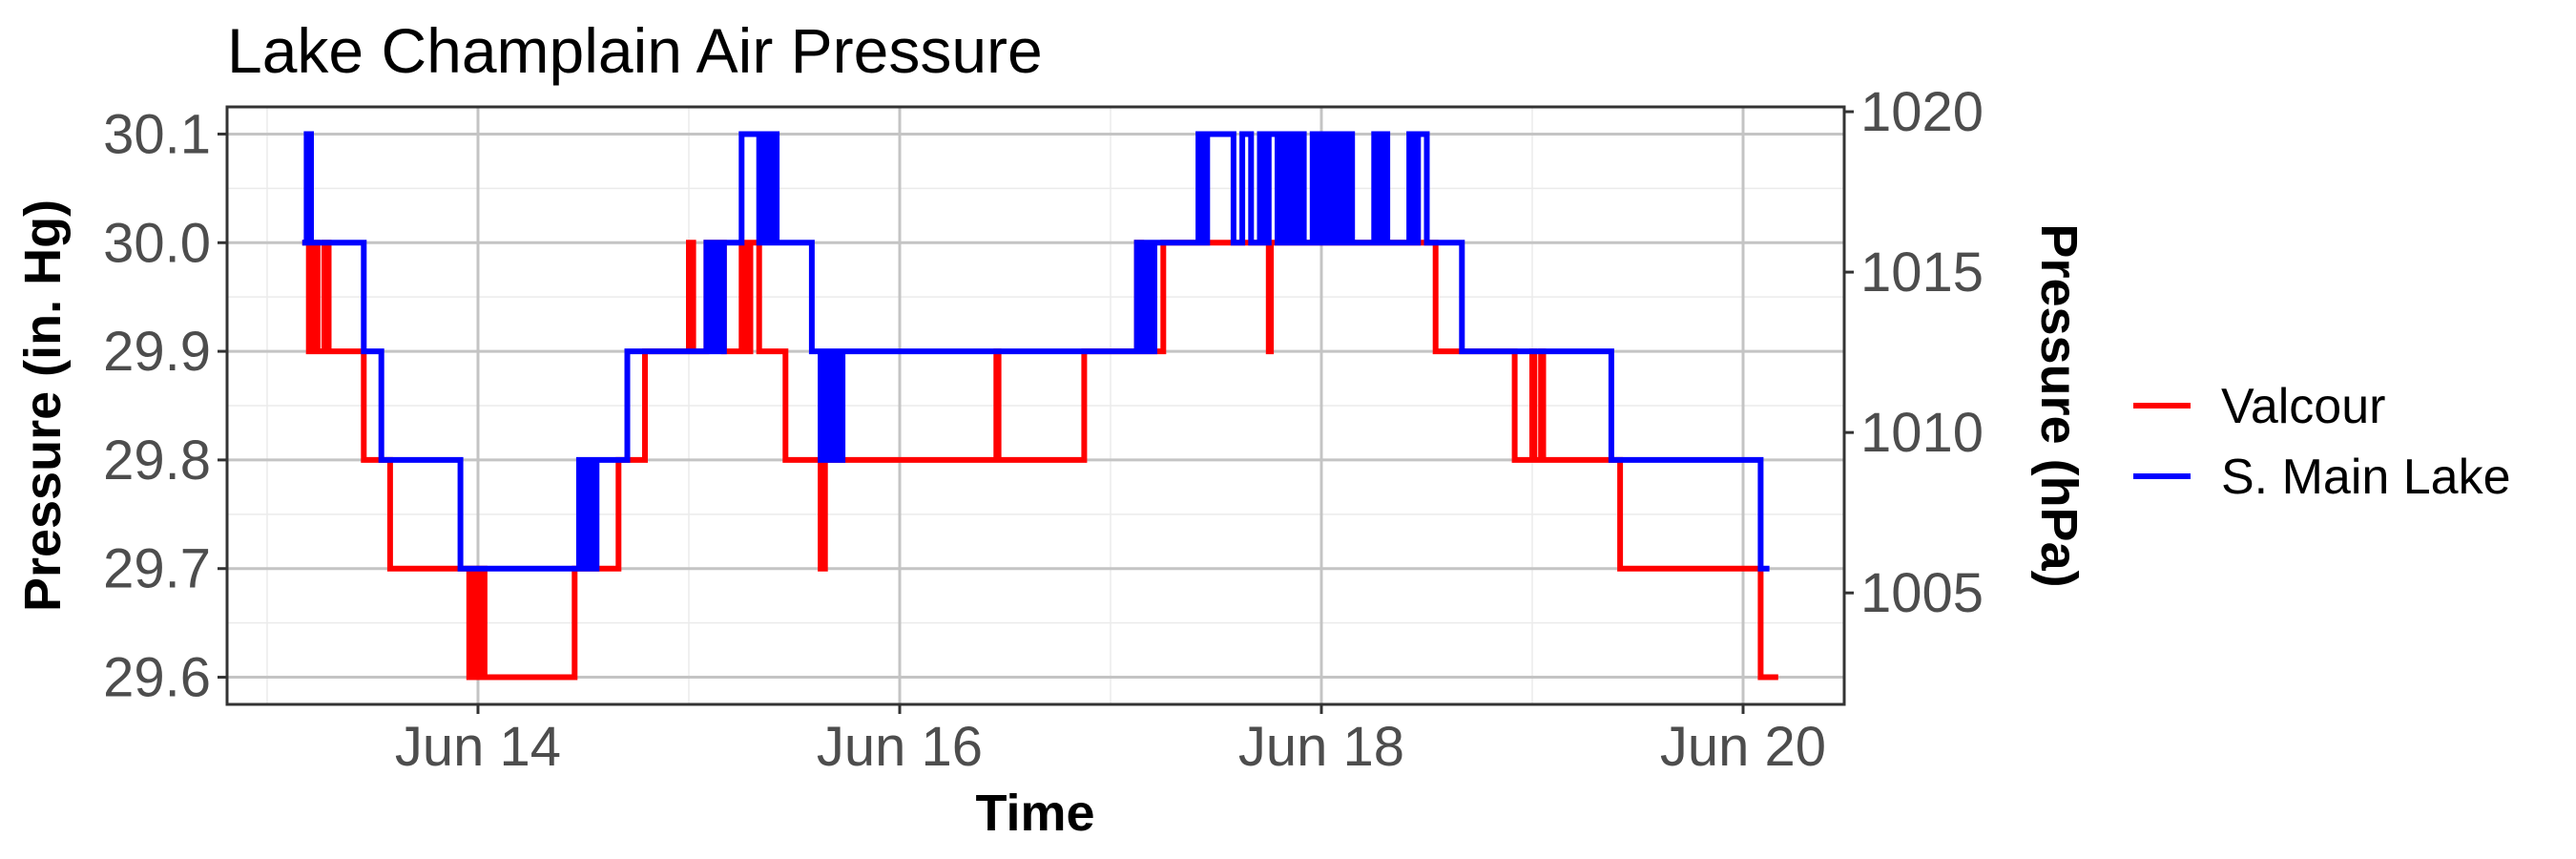 The image size is (2576, 859). What do you see at coordinates (2059, 405) in the screenshot?
I see `y2-axis-title: Pressure (hPa)` at bounding box center [2059, 405].